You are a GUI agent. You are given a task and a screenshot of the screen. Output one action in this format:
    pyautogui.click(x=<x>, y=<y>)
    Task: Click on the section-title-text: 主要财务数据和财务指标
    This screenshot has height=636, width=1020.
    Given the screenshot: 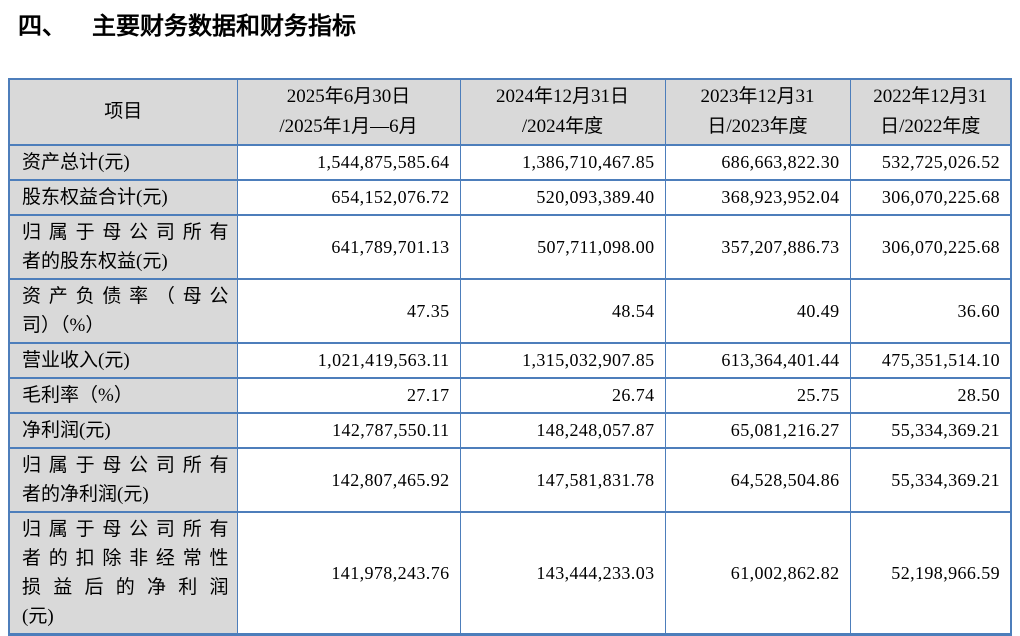 What is the action you would take?
    pyautogui.click(x=224, y=27)
    